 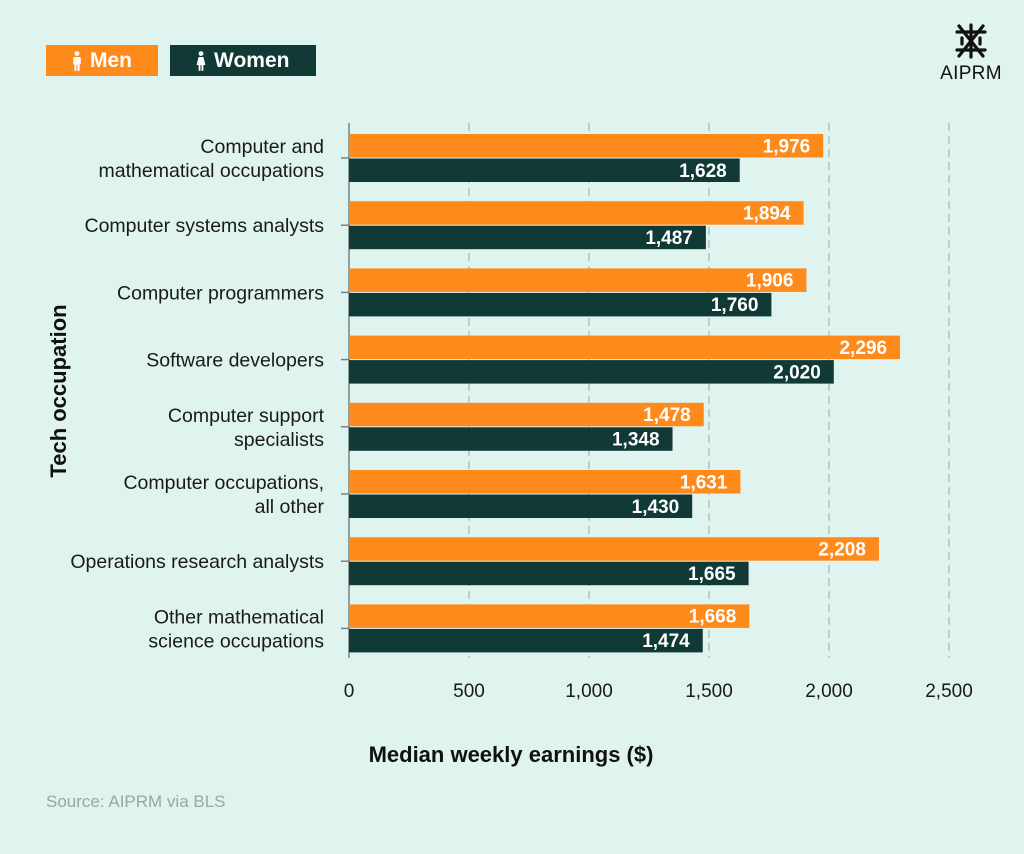 I want to click on logo-text: AIPRM, so click(x=971, y=73).